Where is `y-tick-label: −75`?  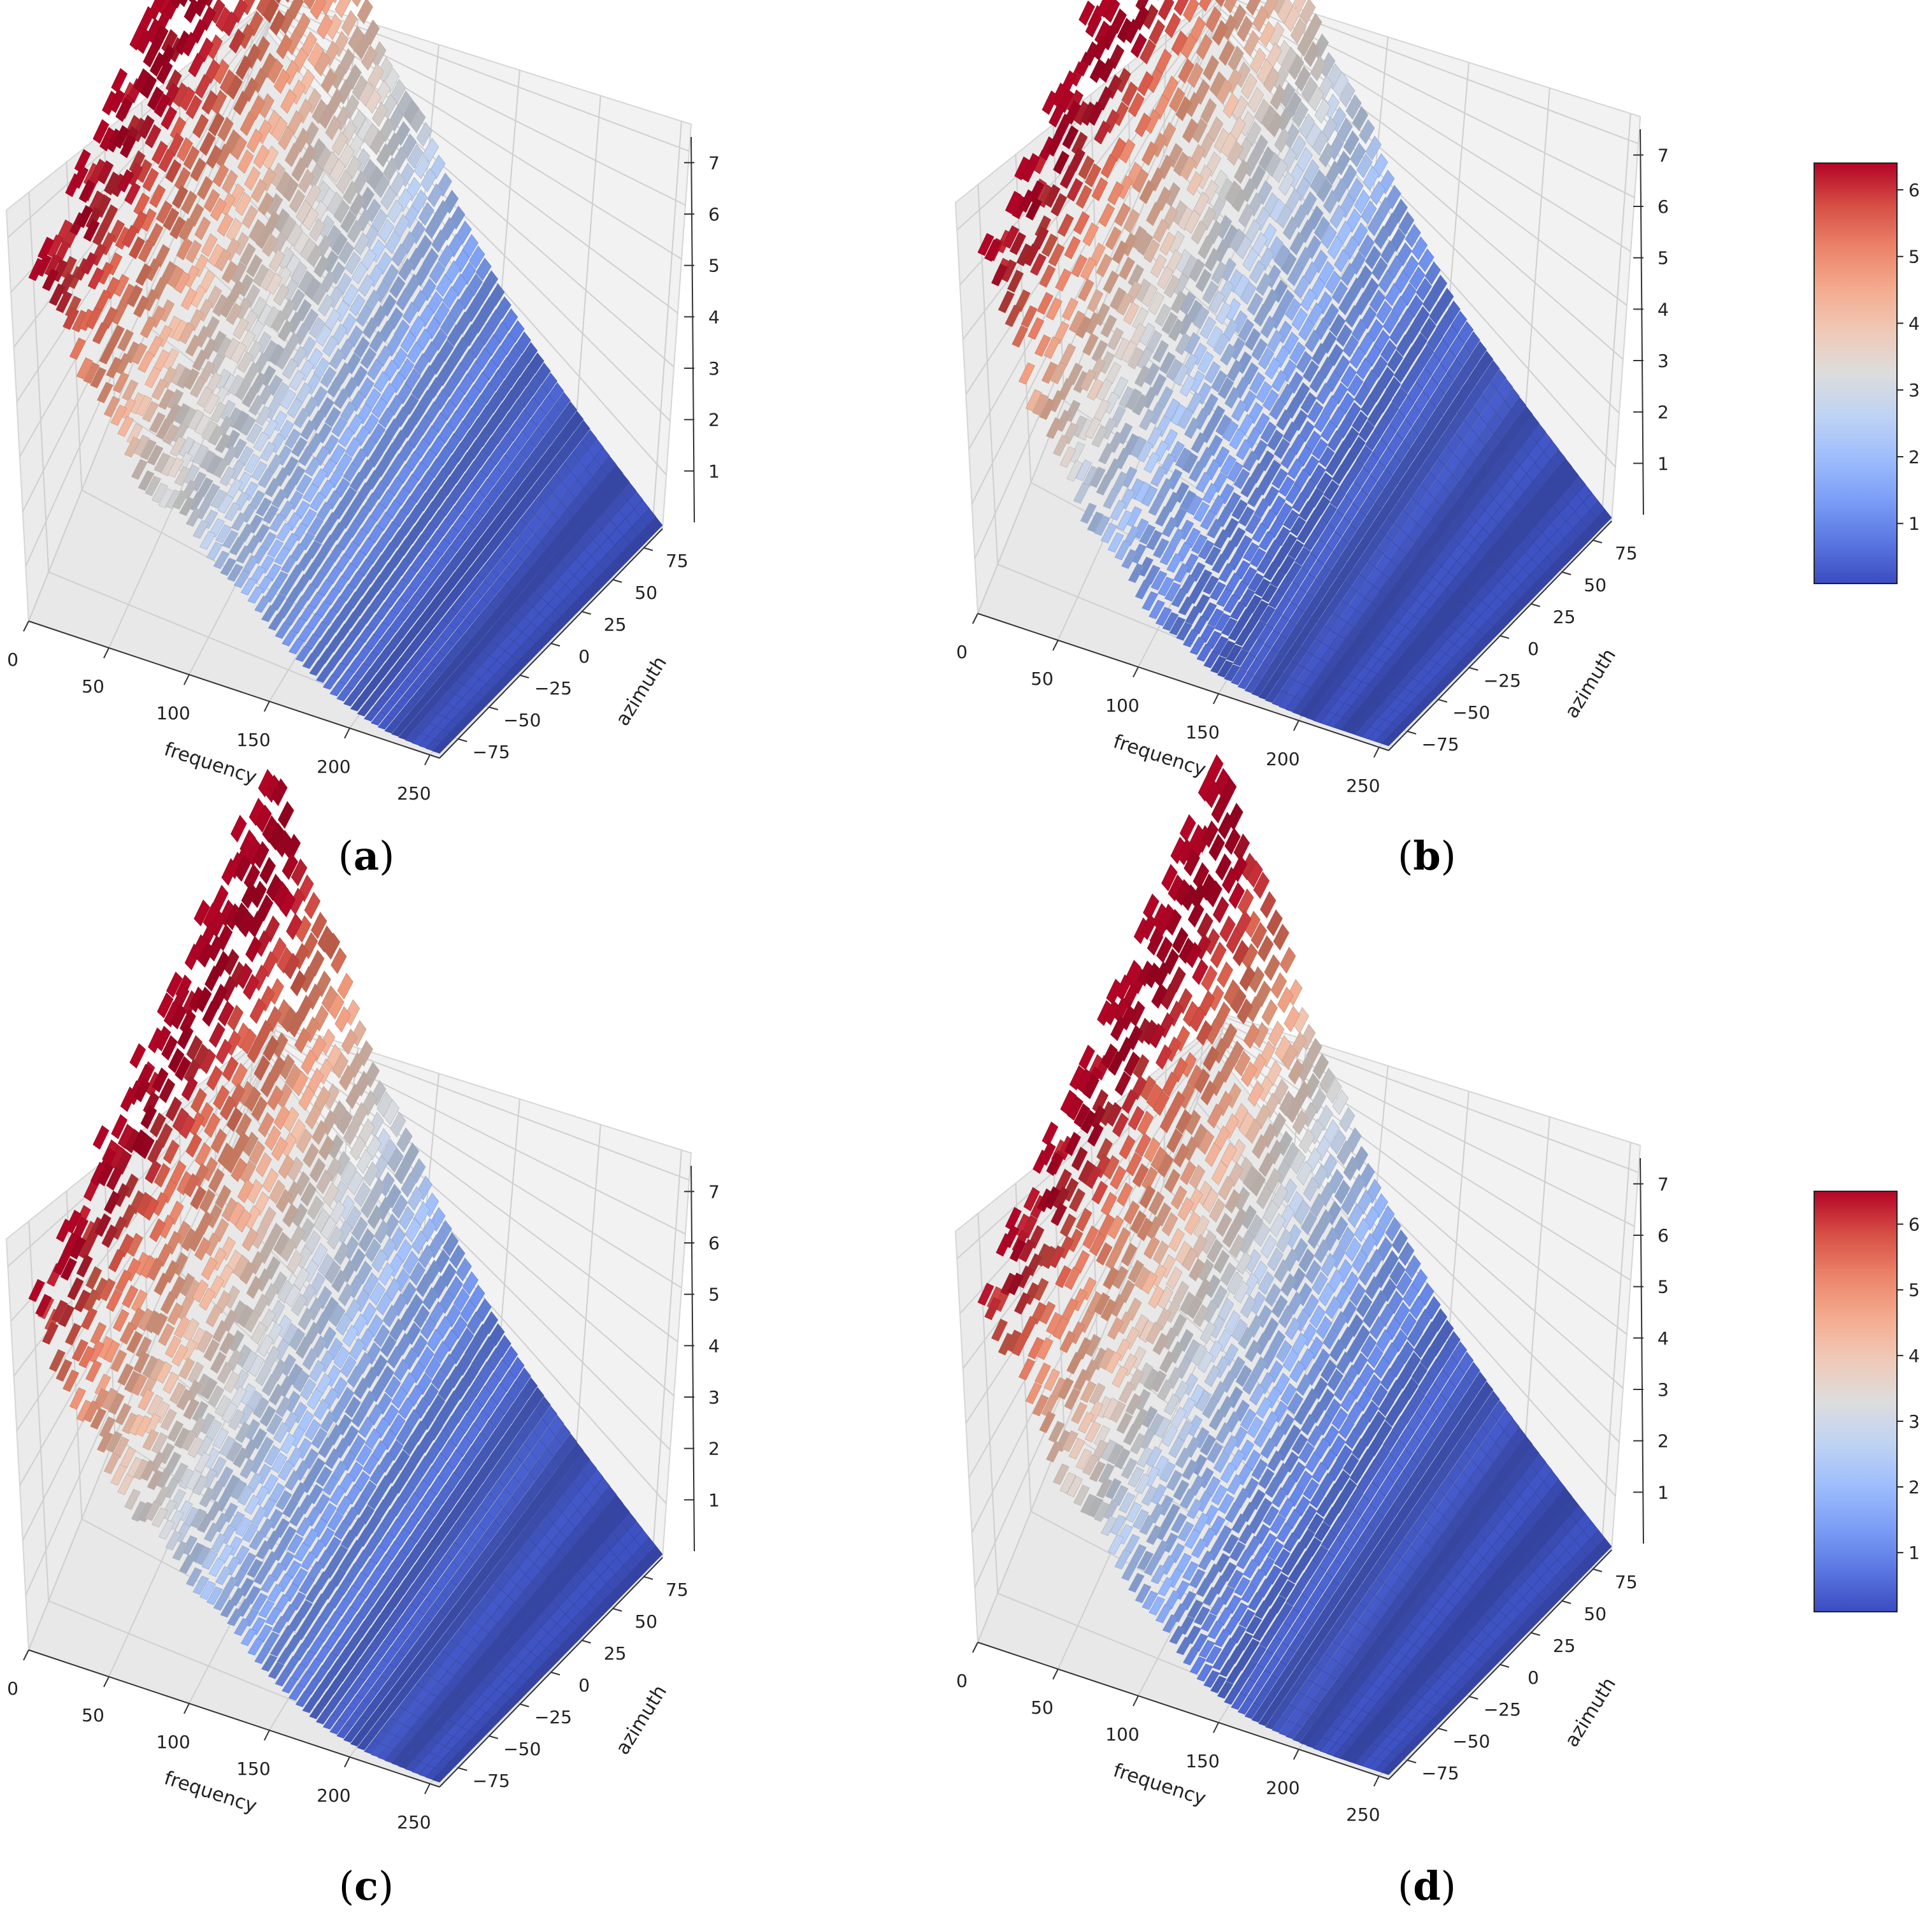 y-tick-label: −75 is located at coordinates (491, 1781).